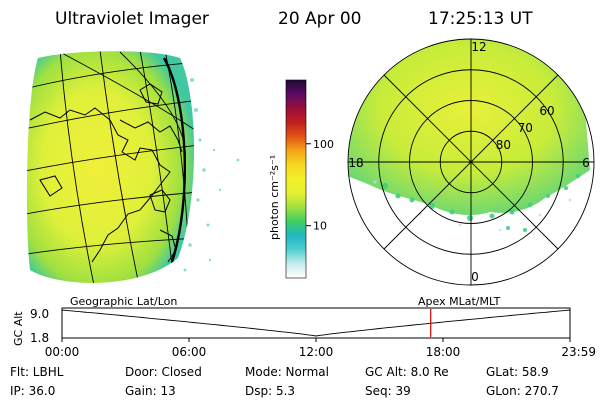  I want to click on altitude-plot-frame, so click(316, 323).